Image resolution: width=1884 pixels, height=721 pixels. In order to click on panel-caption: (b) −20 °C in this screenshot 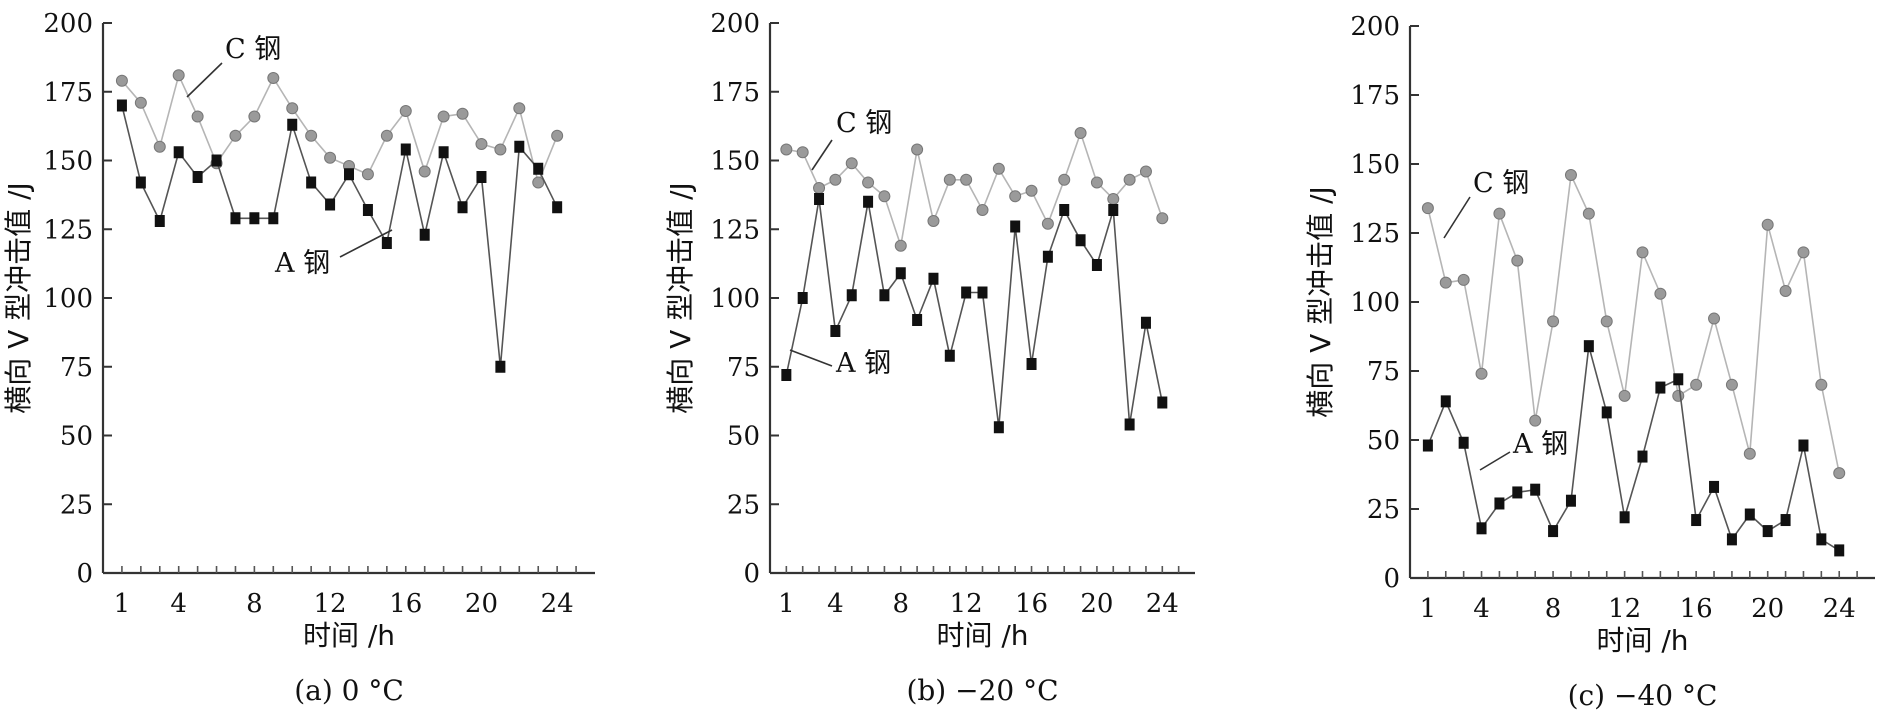, I will do `click(982, 690)`.